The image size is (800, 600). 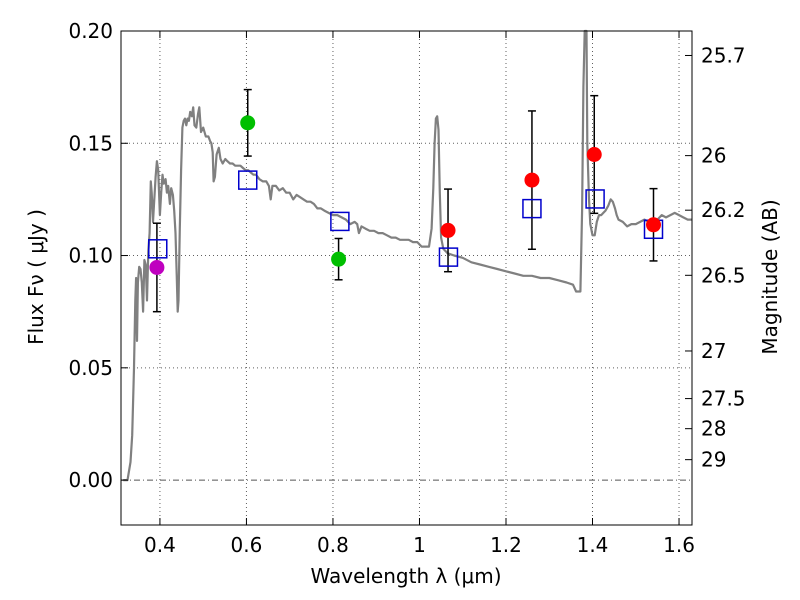 What do you see at coordinates (160, 545) in the screenshot?
I see `x-tick-label: 0.4` at bounding box center [160, 545].